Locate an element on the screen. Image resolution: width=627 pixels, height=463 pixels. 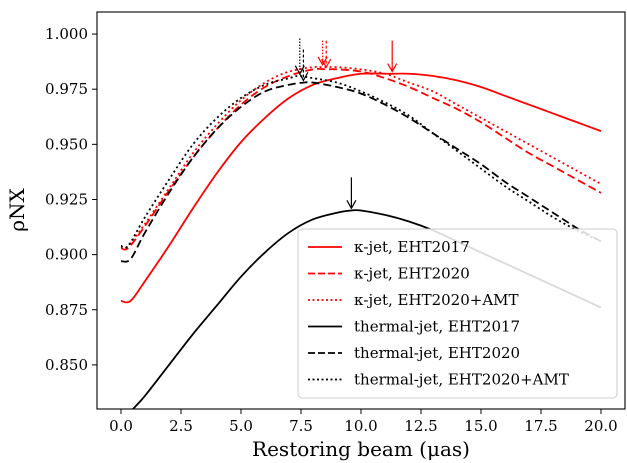
arrow-layer is located at coordinates (346, 124).